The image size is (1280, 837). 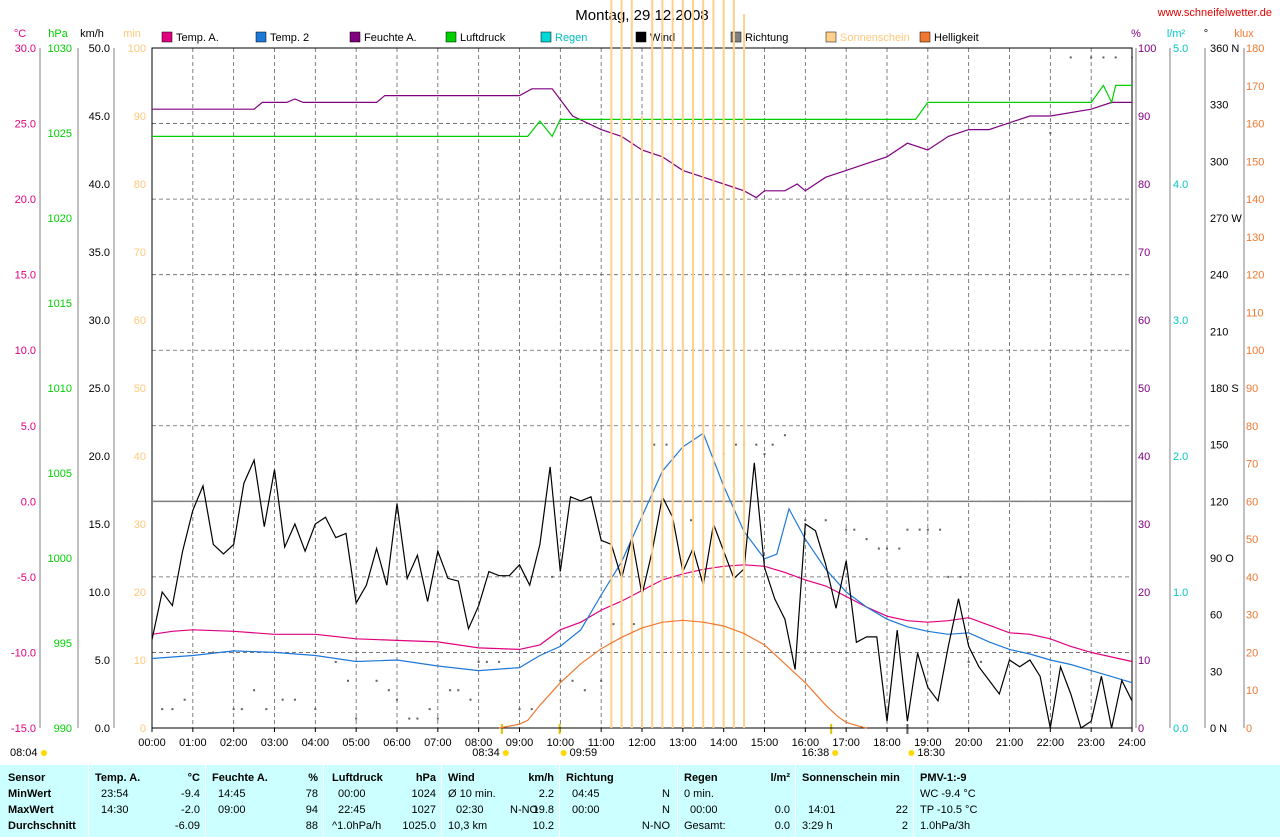 I want to click on axis-tick-label: 1010, so click(x=60, y=389).